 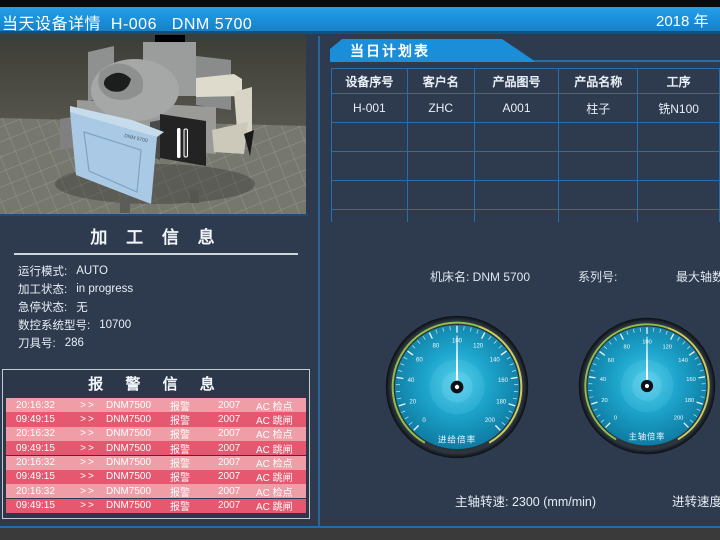 I want to click on svg-text: 160, so click(x=691, y=380).